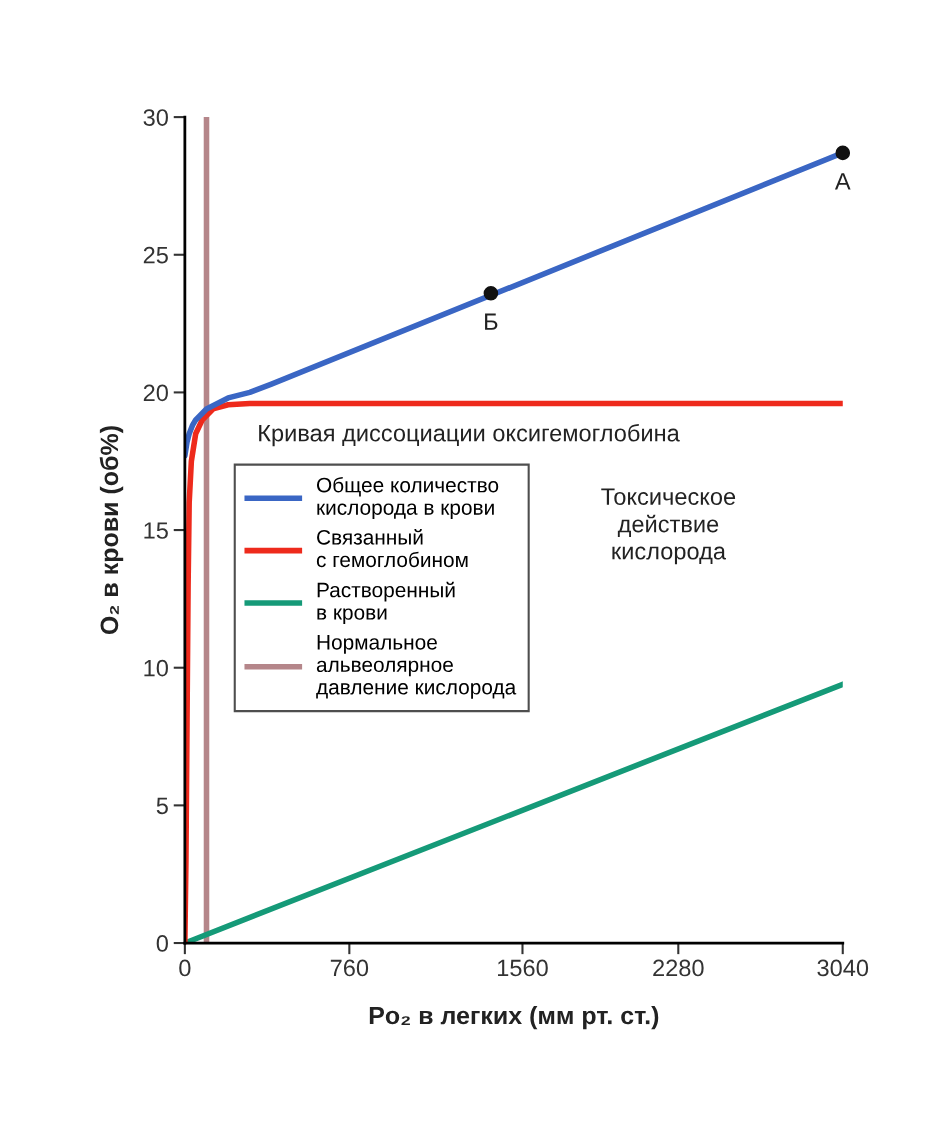 The image size is (948, 1126). What do you see at coordinates (111, 530) in the screenshot?
I see `y-axis-title: O₂ в крови (об%)` at bounding box center [111, 530].